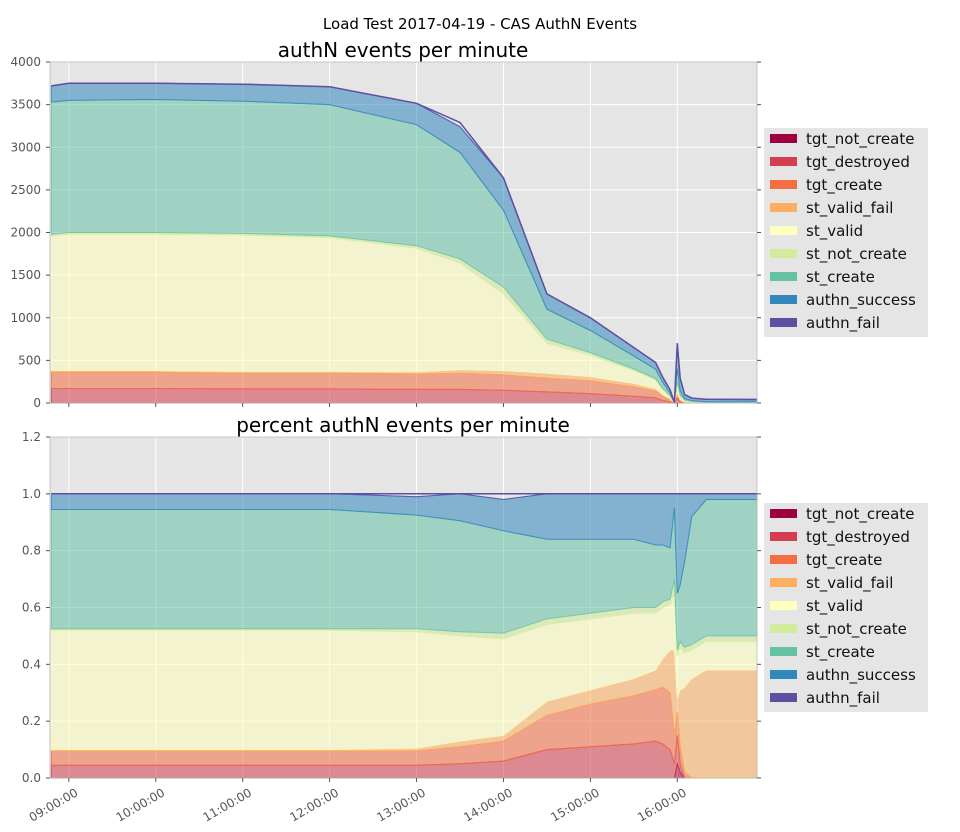  I want to click on x-tick-label: 14:00:00, so click(488, 804).